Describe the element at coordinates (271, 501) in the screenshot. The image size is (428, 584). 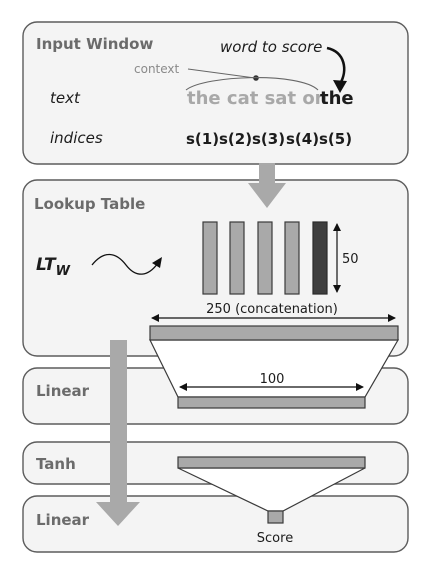
I see `output-funnel: Score` at that location.